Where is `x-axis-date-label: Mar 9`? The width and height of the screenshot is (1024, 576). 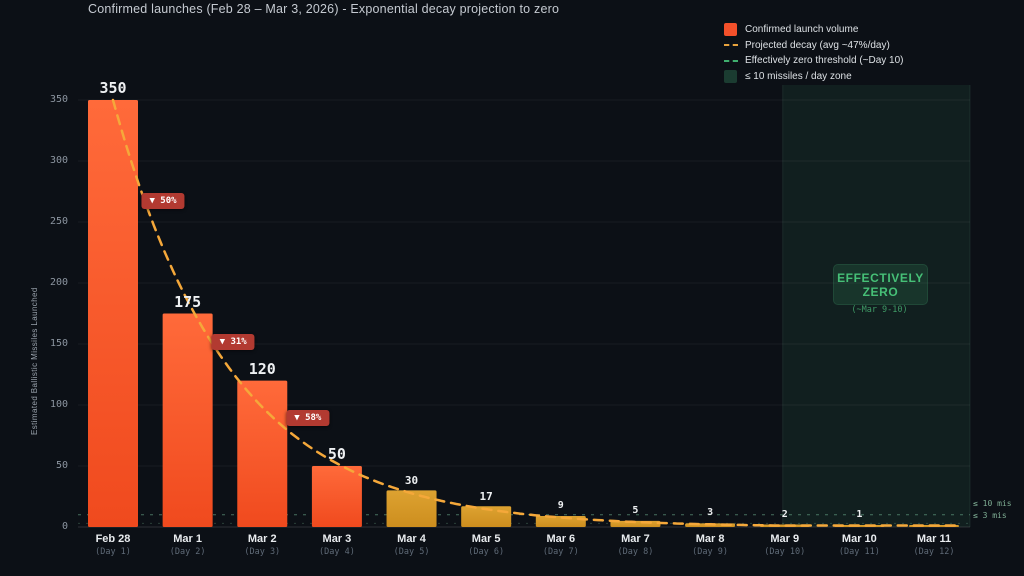
x-axis-date-label: Mar 9 is located at coordinates (785, 539).